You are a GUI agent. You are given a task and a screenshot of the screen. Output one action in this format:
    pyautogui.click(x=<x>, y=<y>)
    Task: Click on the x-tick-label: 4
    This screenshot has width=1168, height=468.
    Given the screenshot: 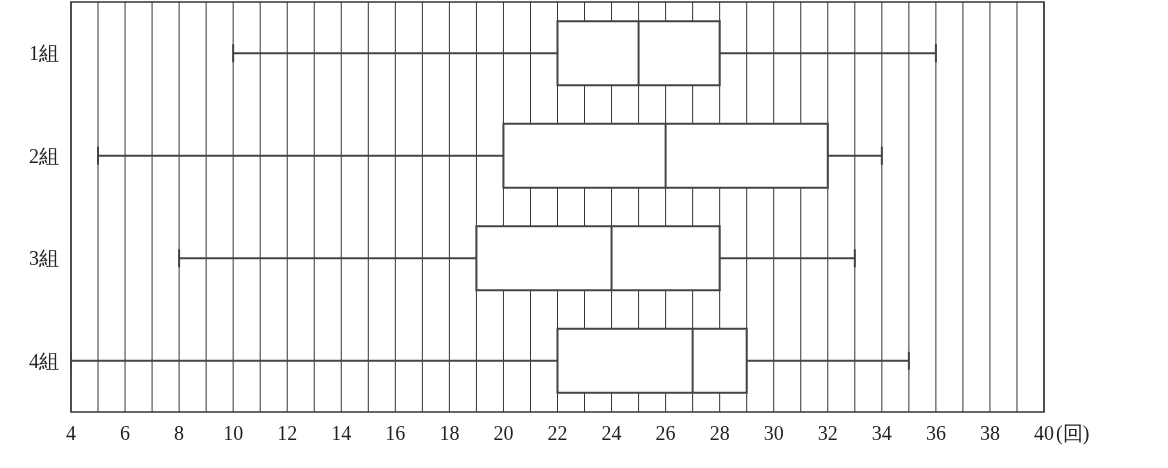 What is the action you would take?
    pyautogui.click(x=71, y=433)
    